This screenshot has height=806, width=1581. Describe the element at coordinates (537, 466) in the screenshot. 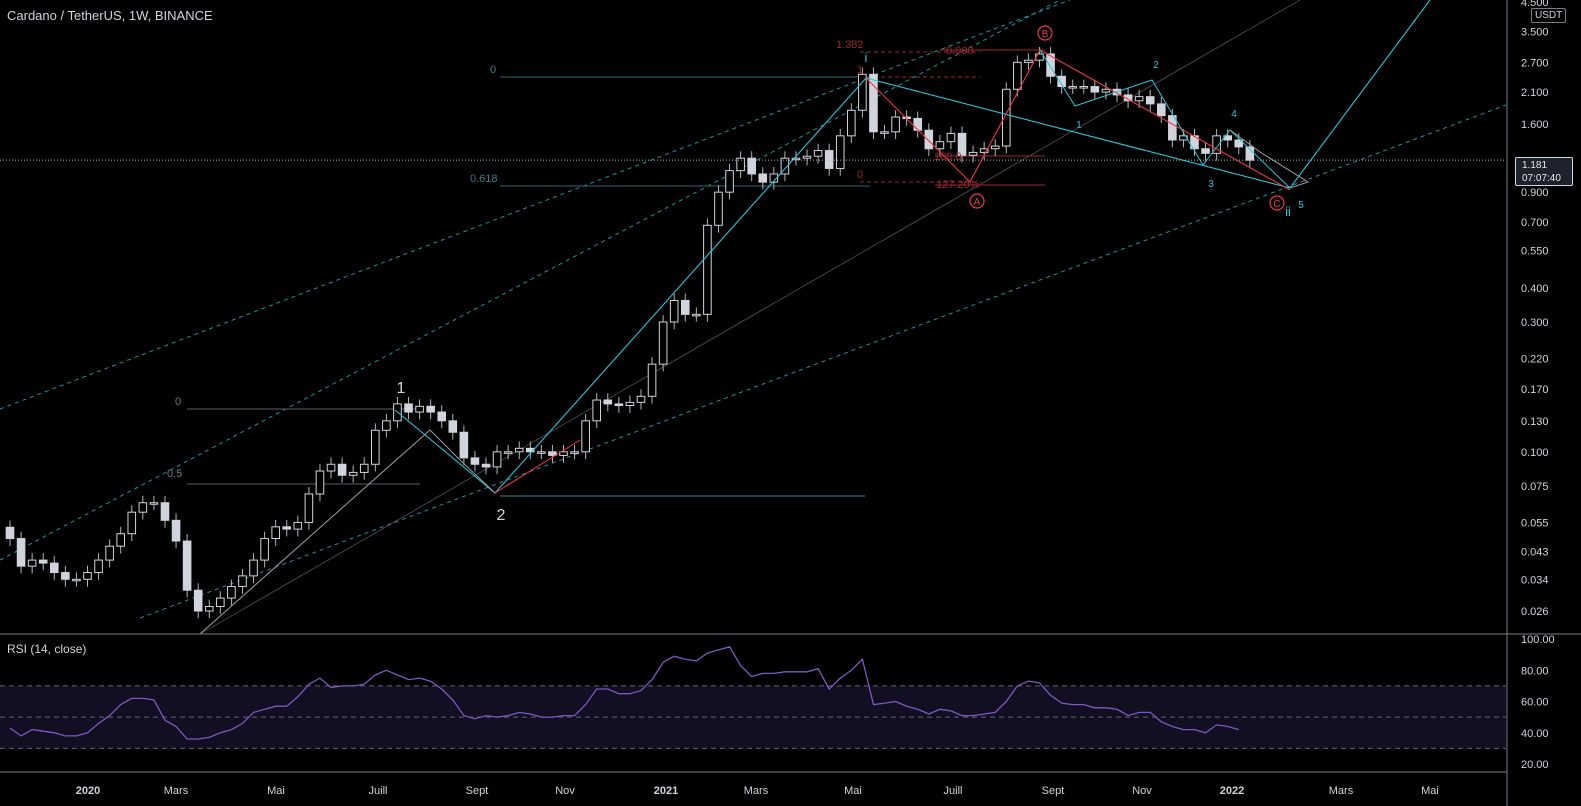

I see `wave-red-leg` at that location.